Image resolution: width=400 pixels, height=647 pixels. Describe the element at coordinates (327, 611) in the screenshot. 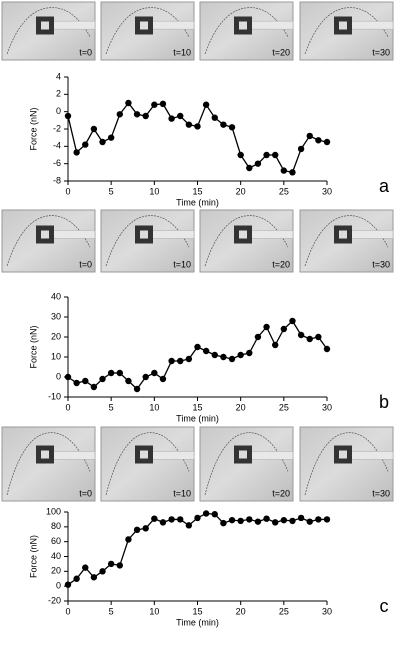

I see `x-tick-label: 30` at that location.